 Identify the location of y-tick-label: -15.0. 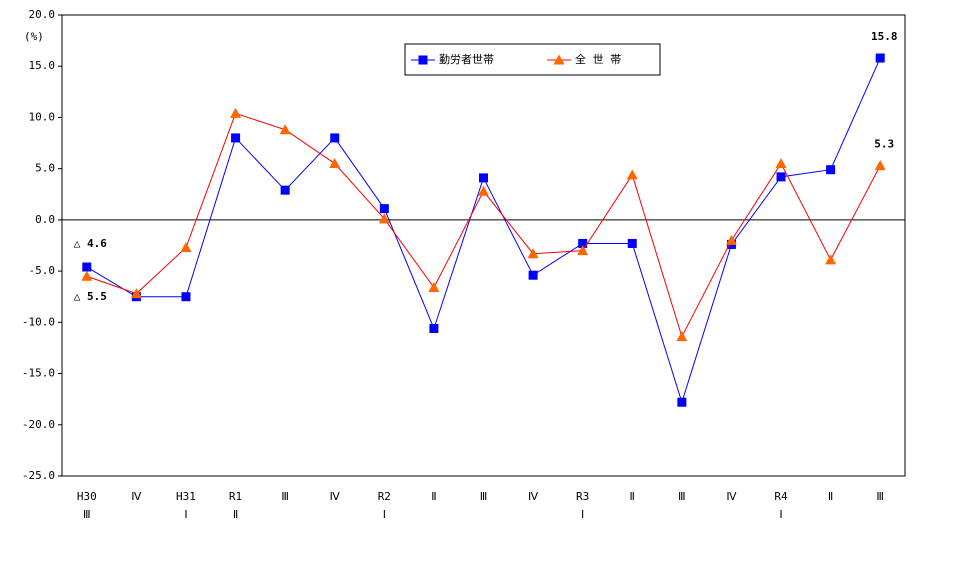
(38, 373).